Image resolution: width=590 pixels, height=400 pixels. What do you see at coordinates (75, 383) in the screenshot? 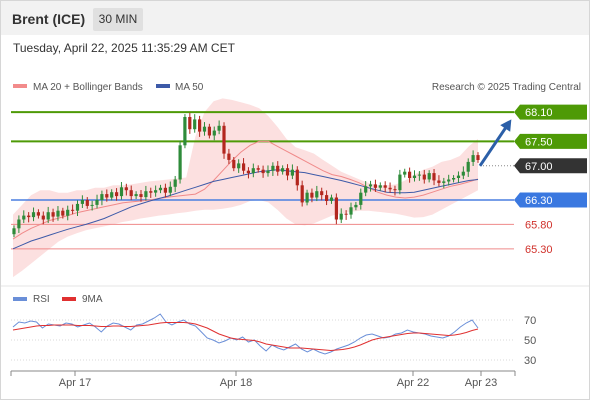
I see `time-tick-label: Apr 17` at bounding box center [75, 383].